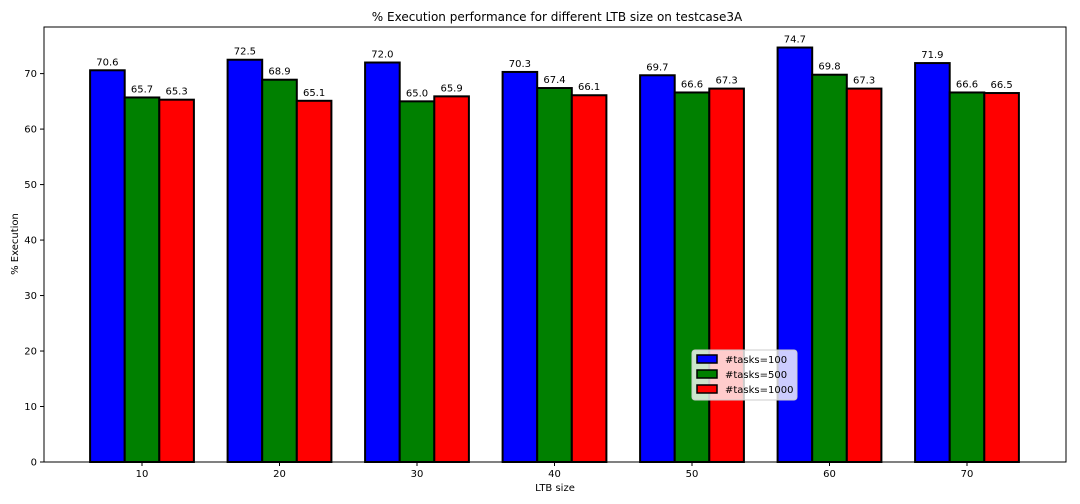 The width and height of the screenshot is (1080, 504). What do you see at coordinates (759, 390) in the screenshot?
I see `legend-entry: #tasks=1000` at bounding box center [759, 390].